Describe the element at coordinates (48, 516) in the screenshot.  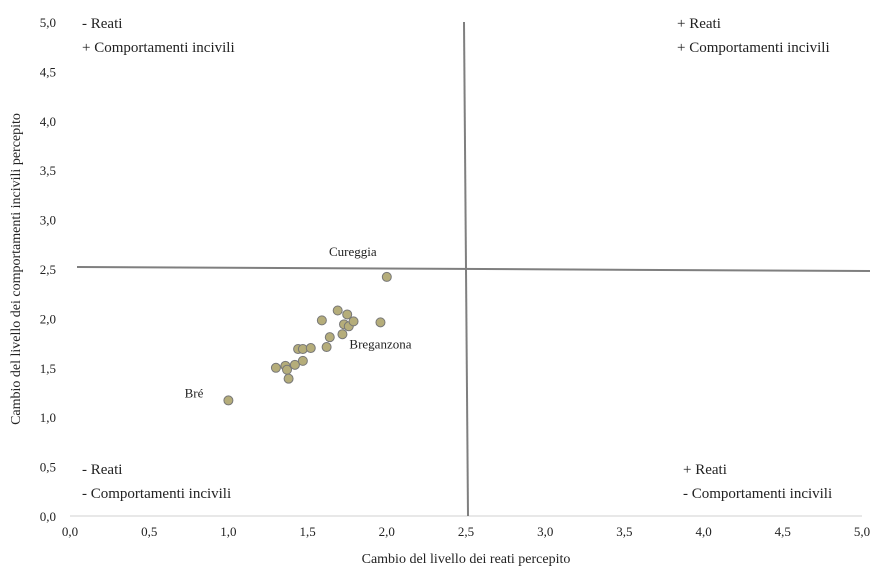
I see `y-tick-label: 0,0` at that location.